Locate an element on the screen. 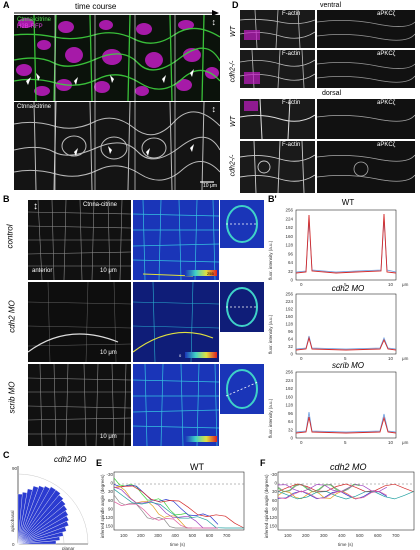  b-control-heatmap: 255 is located at coordinates (176, 240).